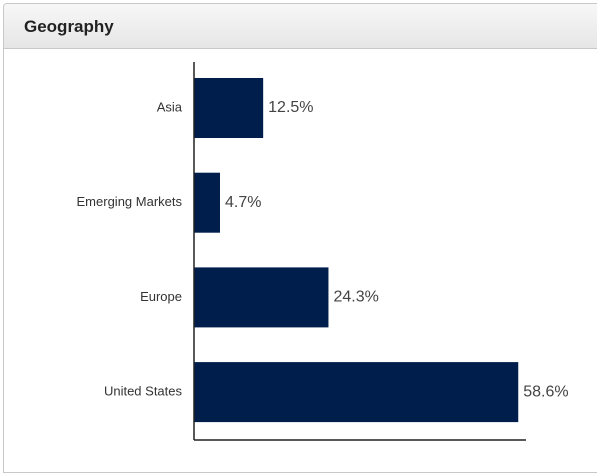 The width and height of the screenshot is (597, 473). What do you see at coordinates (300, 26) in the screenshot?
I see `panel-header: Geography` at bounding box center [300, 26].